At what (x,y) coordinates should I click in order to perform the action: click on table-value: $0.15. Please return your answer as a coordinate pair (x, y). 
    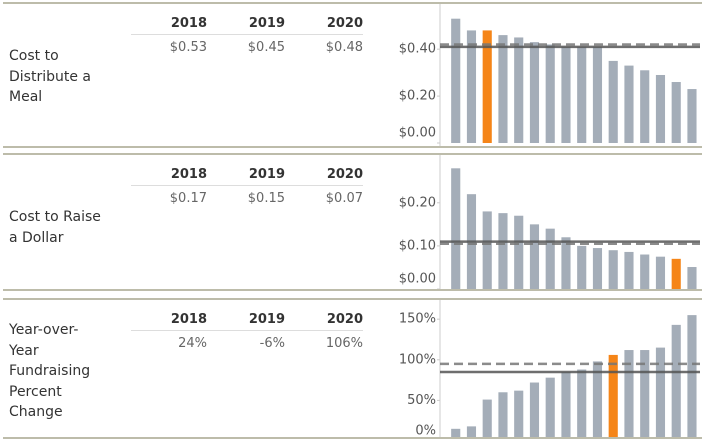
    Looking at the image, I should click on (266, 198).